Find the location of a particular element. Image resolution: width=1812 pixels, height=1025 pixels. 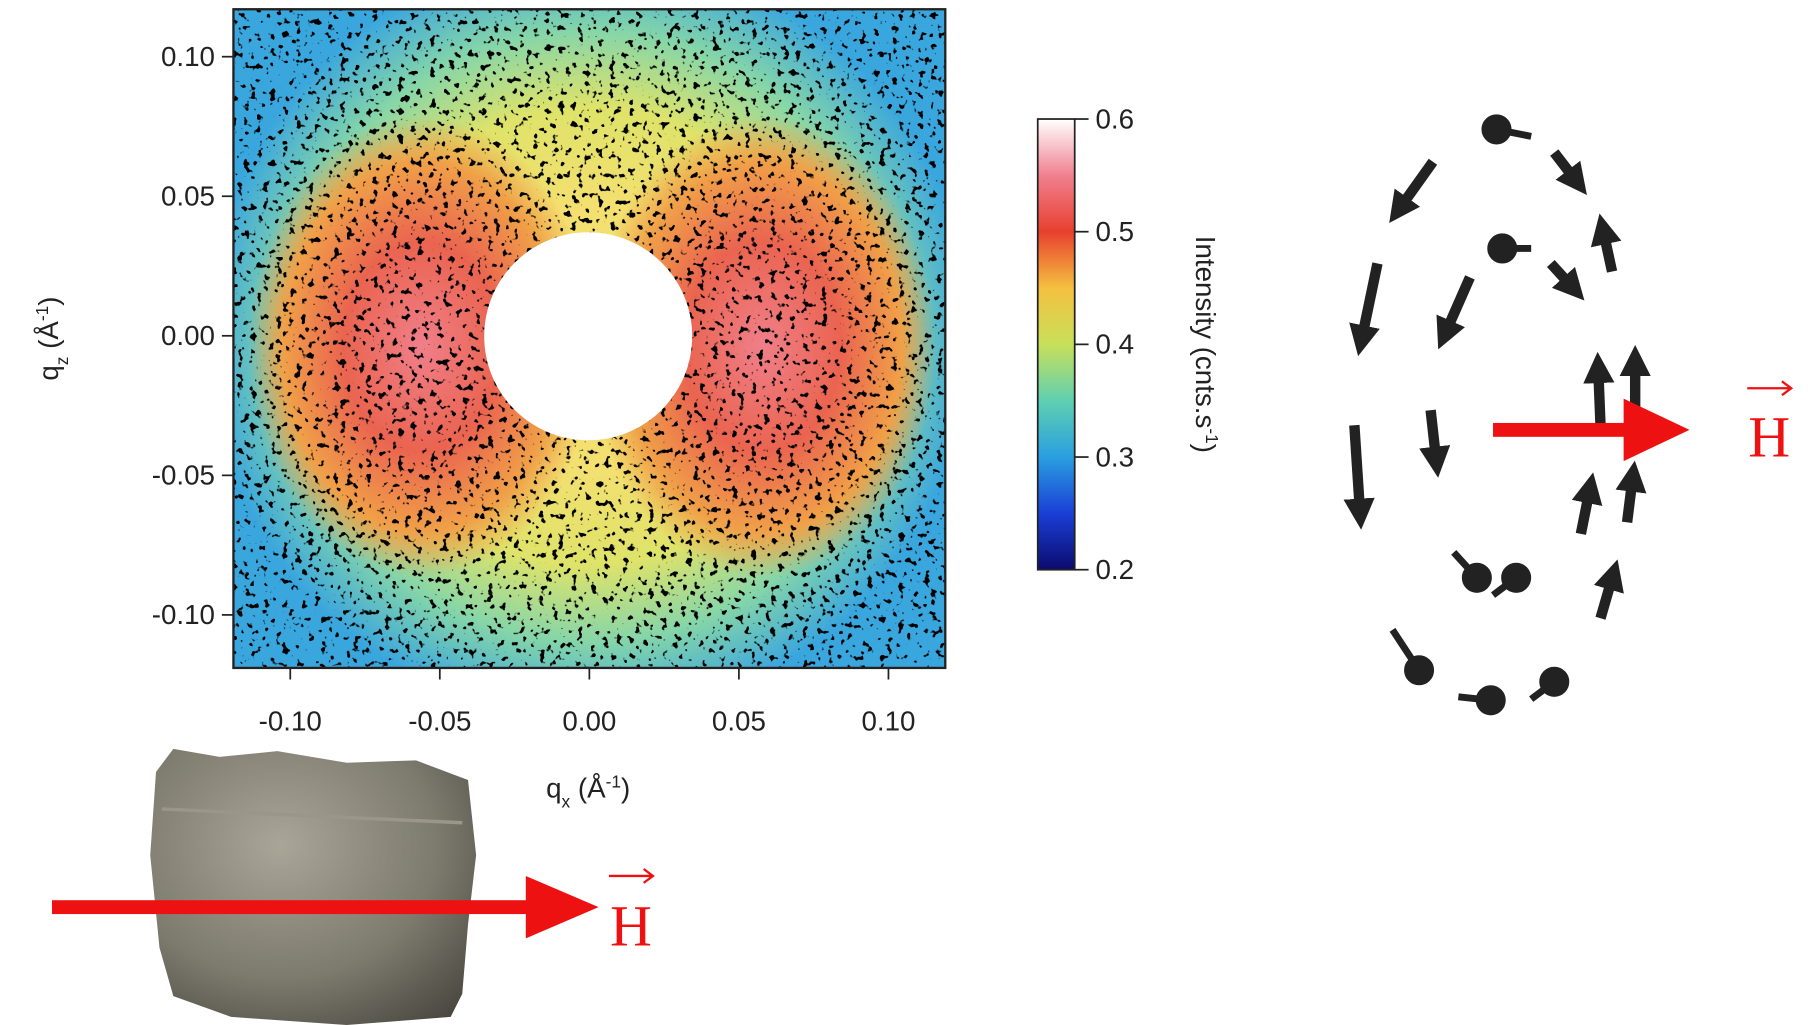

colorbar-label-part: -1 is located at coordinates (1212, 435).